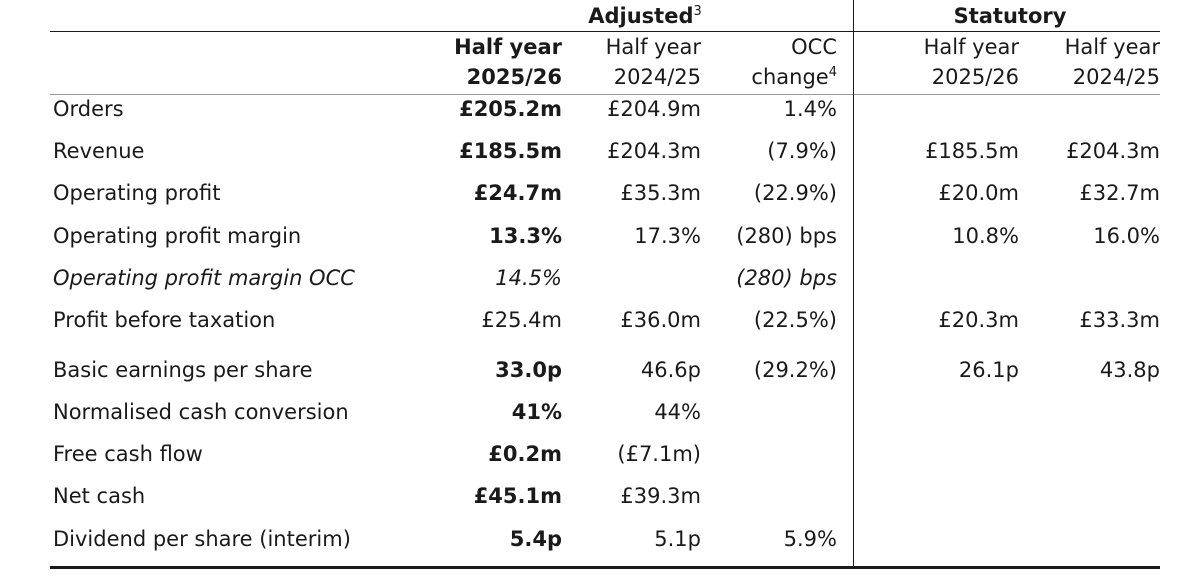  What do you see at coordinates (978, 193) in the screenshot?
I see `cell-statutory-2025-26: £20.0m` at bounding box center [978, 193].